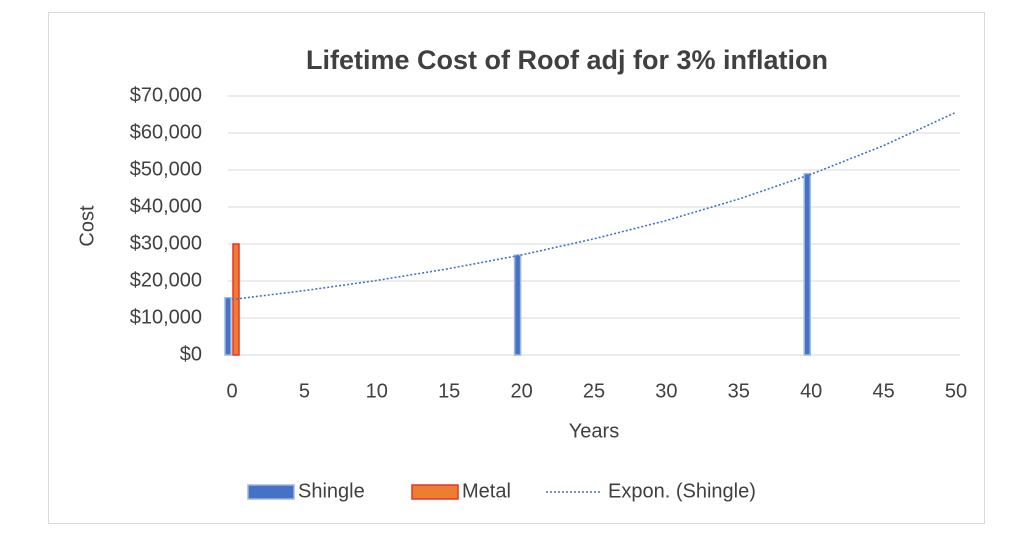  What do you see at coordinates (166, 317) in the screenshot?
I see `y-tick-label: $10,000` at bounding box center [166, 317].